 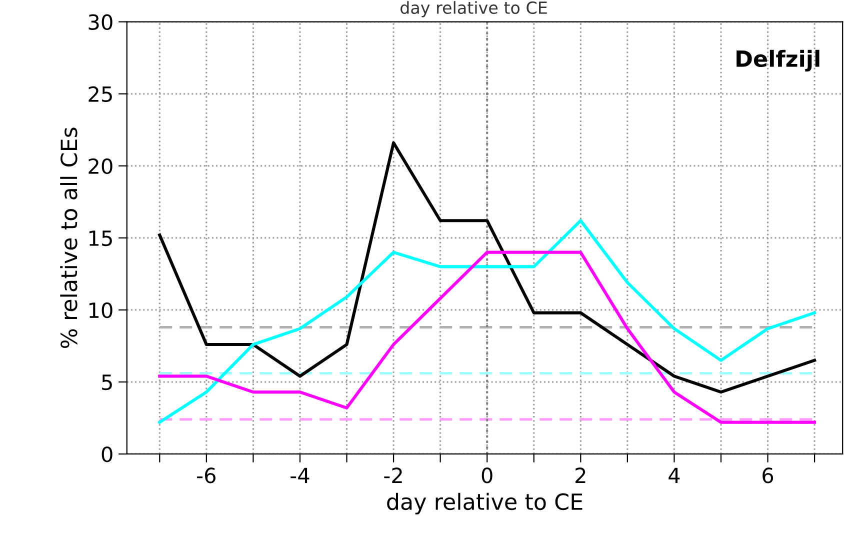 I want to click on y-tick-label: 5, so click(x=107, y=382).